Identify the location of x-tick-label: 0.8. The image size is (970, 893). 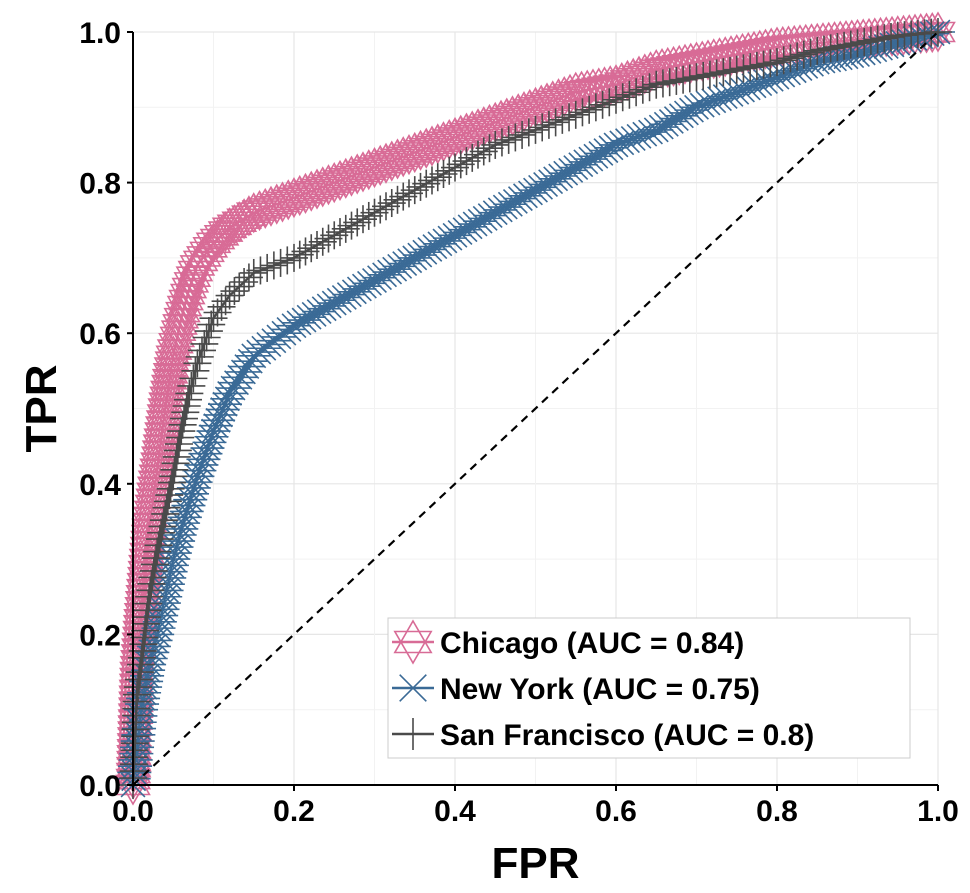
(777, 811).